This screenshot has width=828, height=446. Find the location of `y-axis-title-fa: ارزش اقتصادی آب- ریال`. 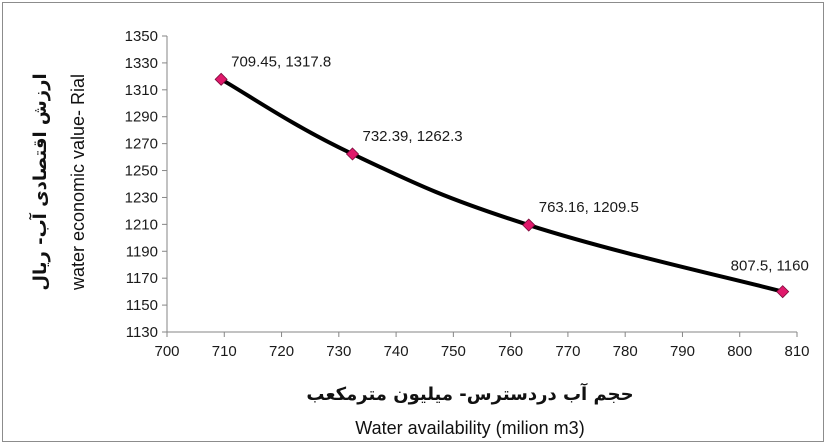

y-axis-title-fa: ارزش اقتصادی آب- ریال is located at coordinates (39, 181).